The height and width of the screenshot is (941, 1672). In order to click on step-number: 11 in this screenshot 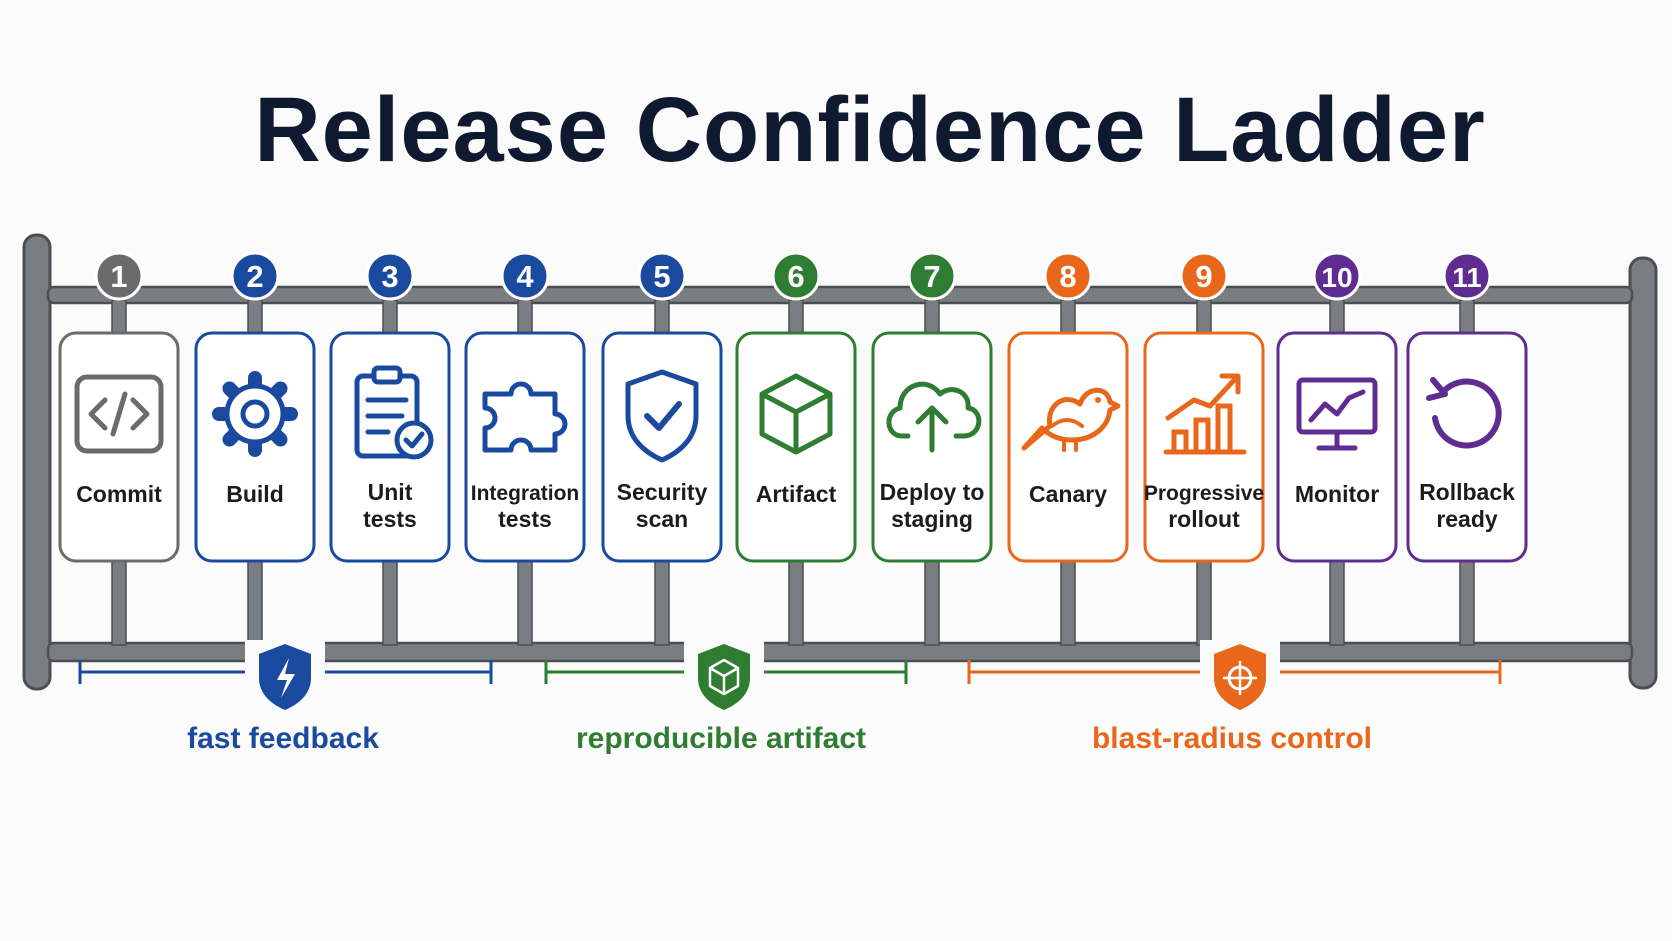, I will do `click(1467, 277)`.